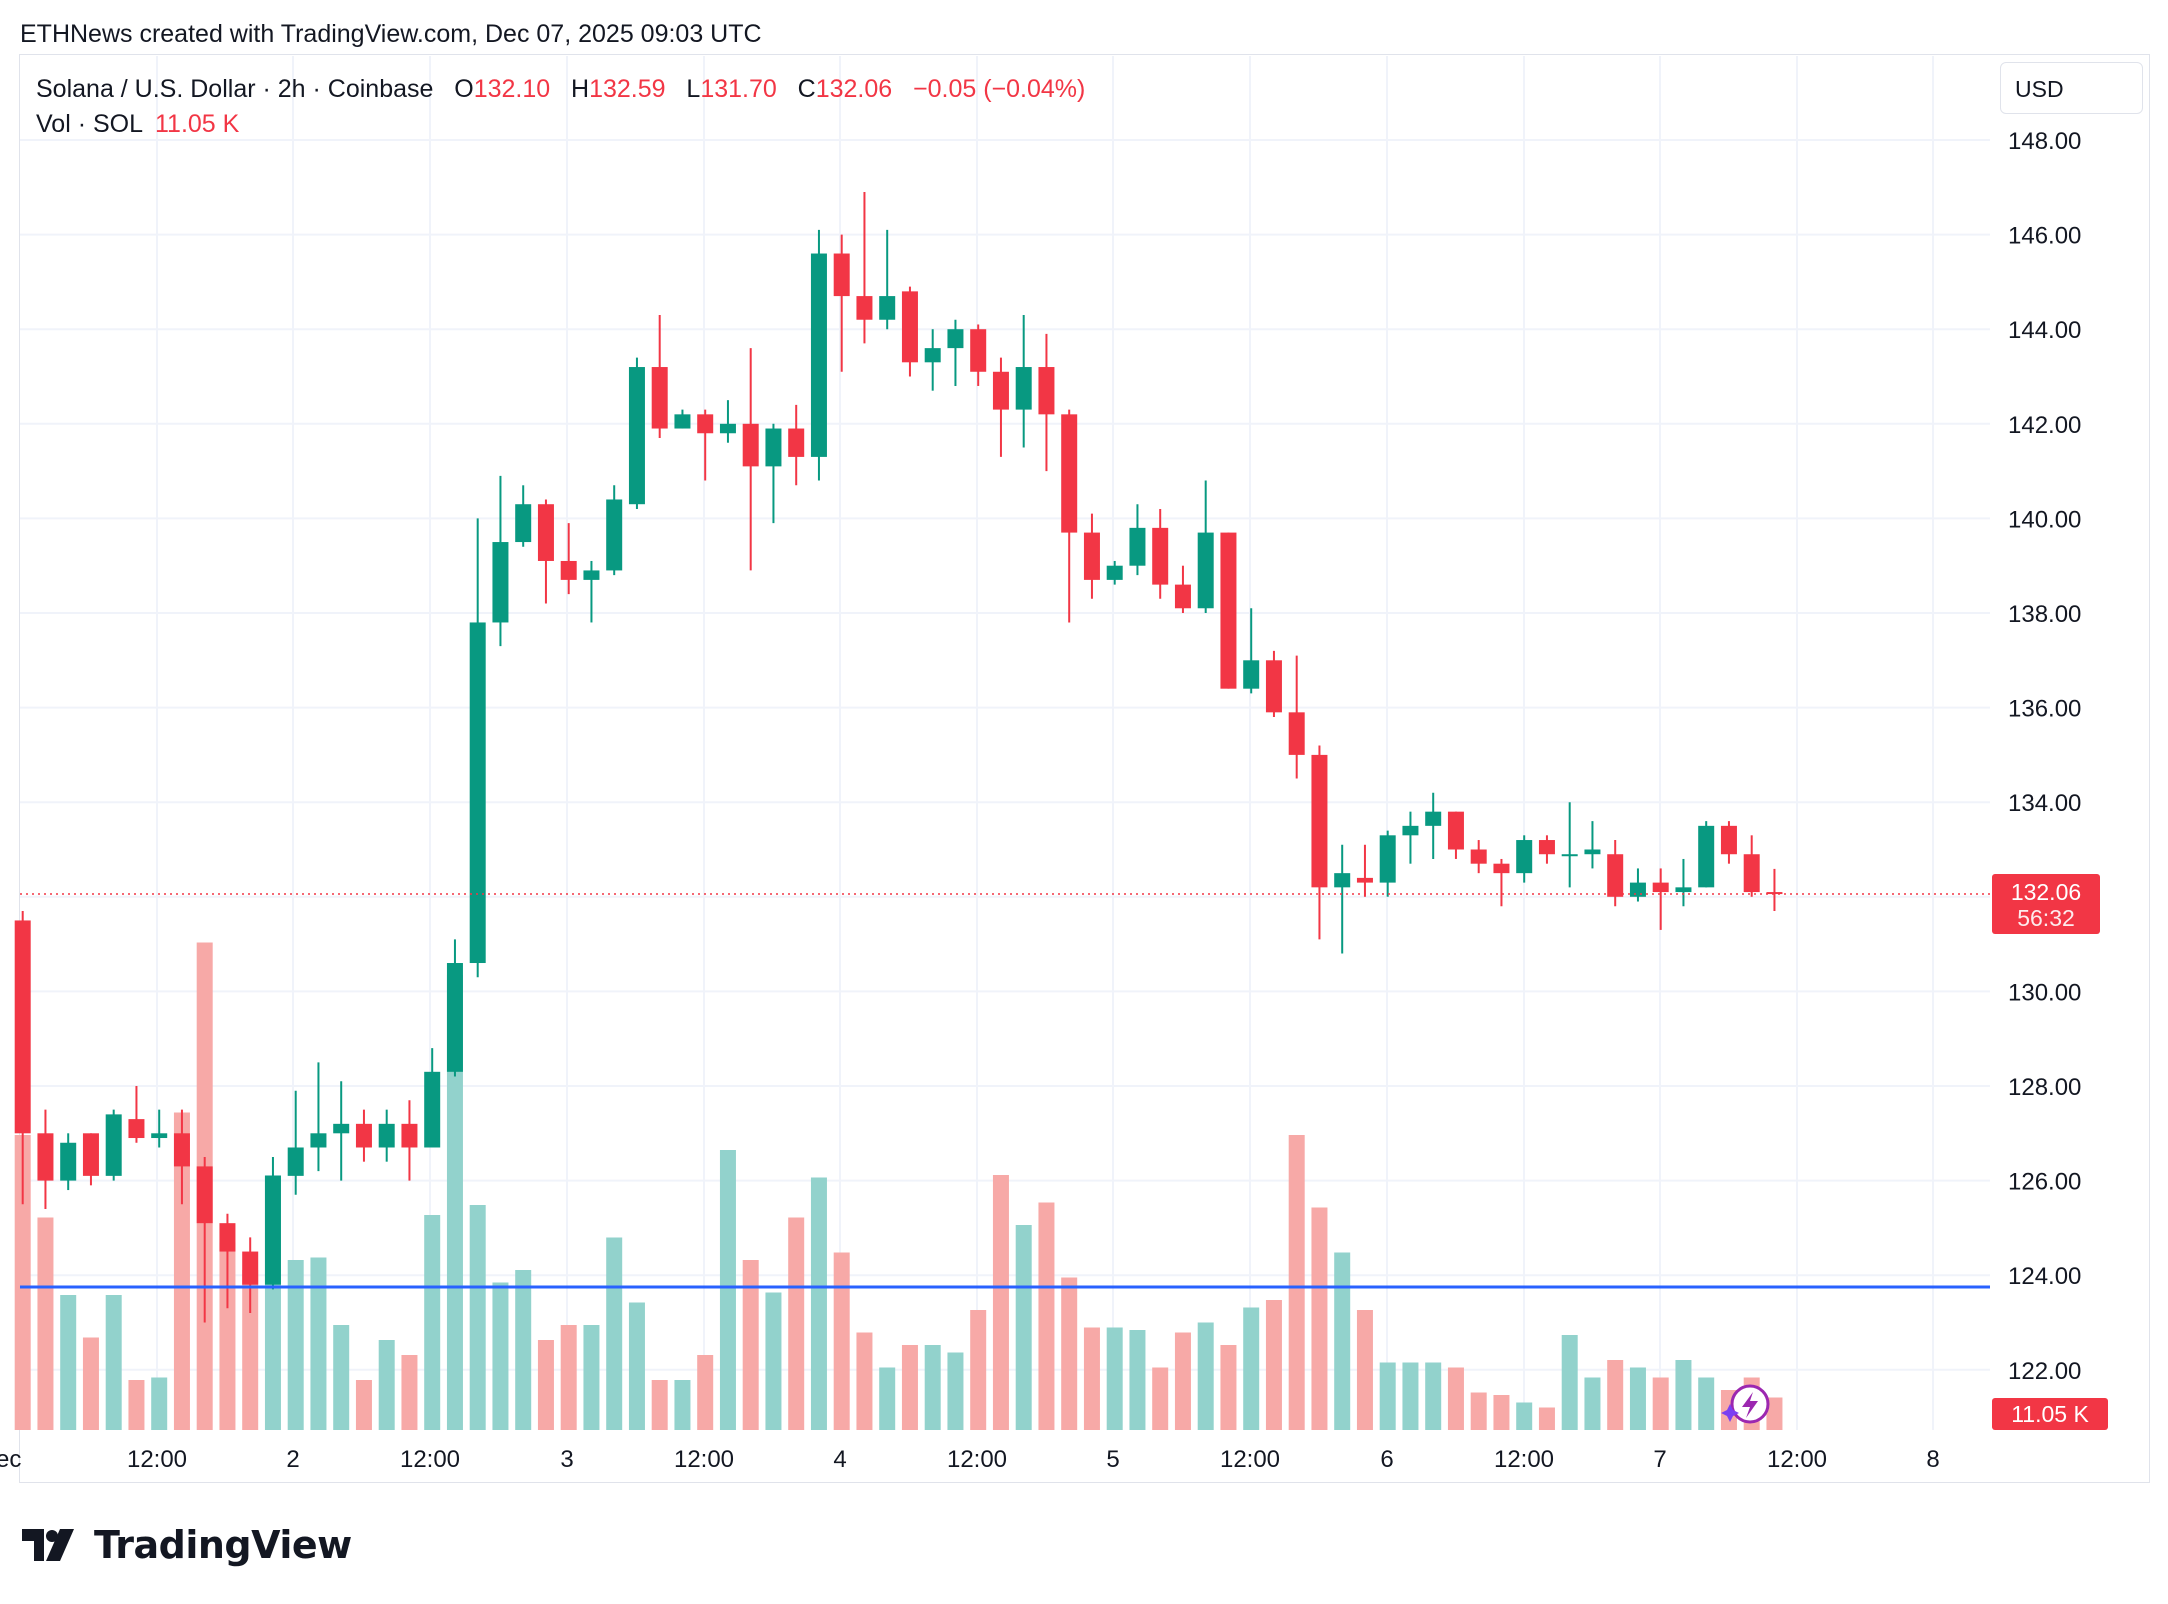 Image resolution: width=2168 pixels, height=1604 pixels. I want to click on volume-badge, so click(2050, 1414).